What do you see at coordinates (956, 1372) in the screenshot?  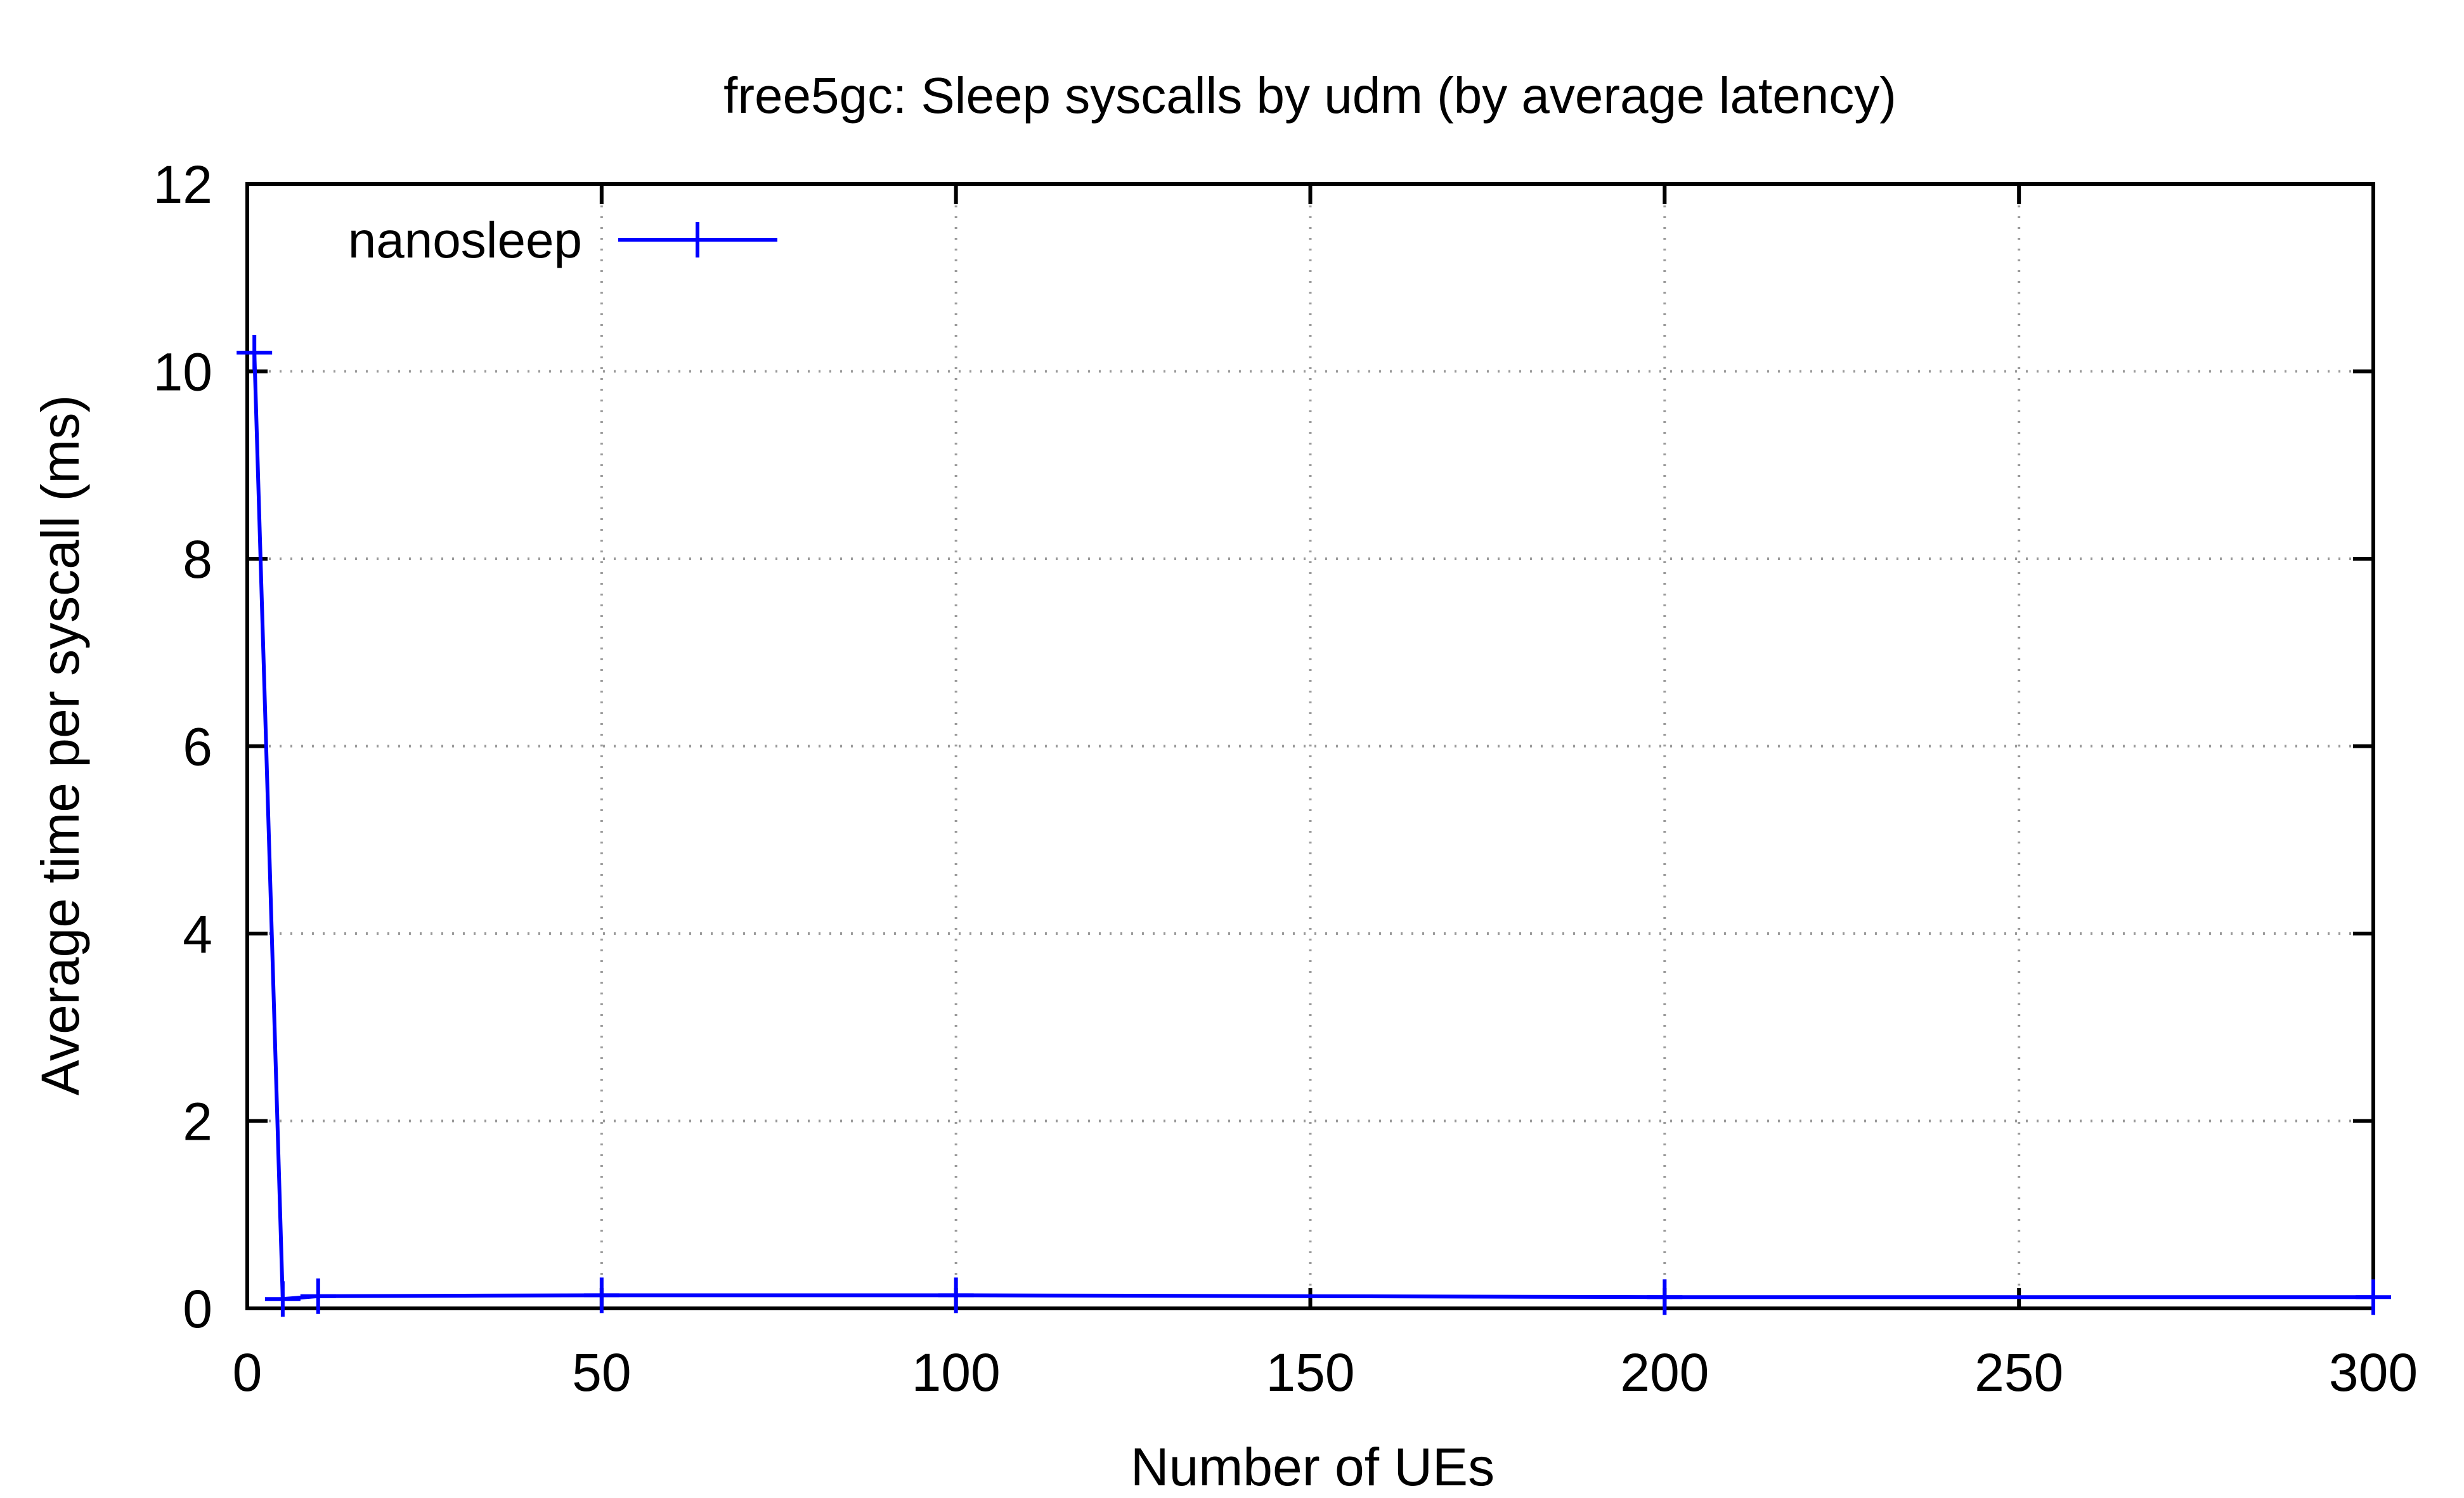 I see `x-tick-label: 100` at bounding box center [956, 1372].